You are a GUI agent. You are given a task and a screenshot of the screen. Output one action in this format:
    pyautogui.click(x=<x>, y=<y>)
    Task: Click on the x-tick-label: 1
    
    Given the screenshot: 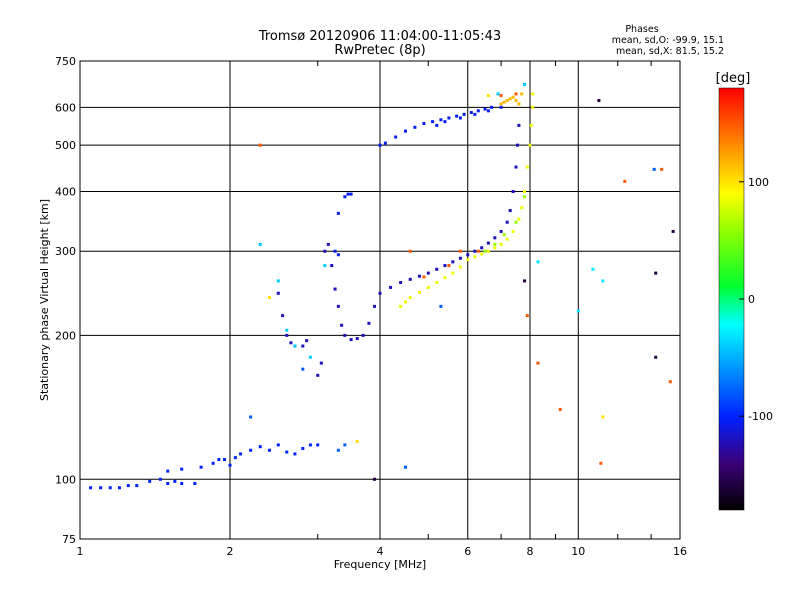 What is the action you would take?
    pyautogui.click(x=80, y=551)
    